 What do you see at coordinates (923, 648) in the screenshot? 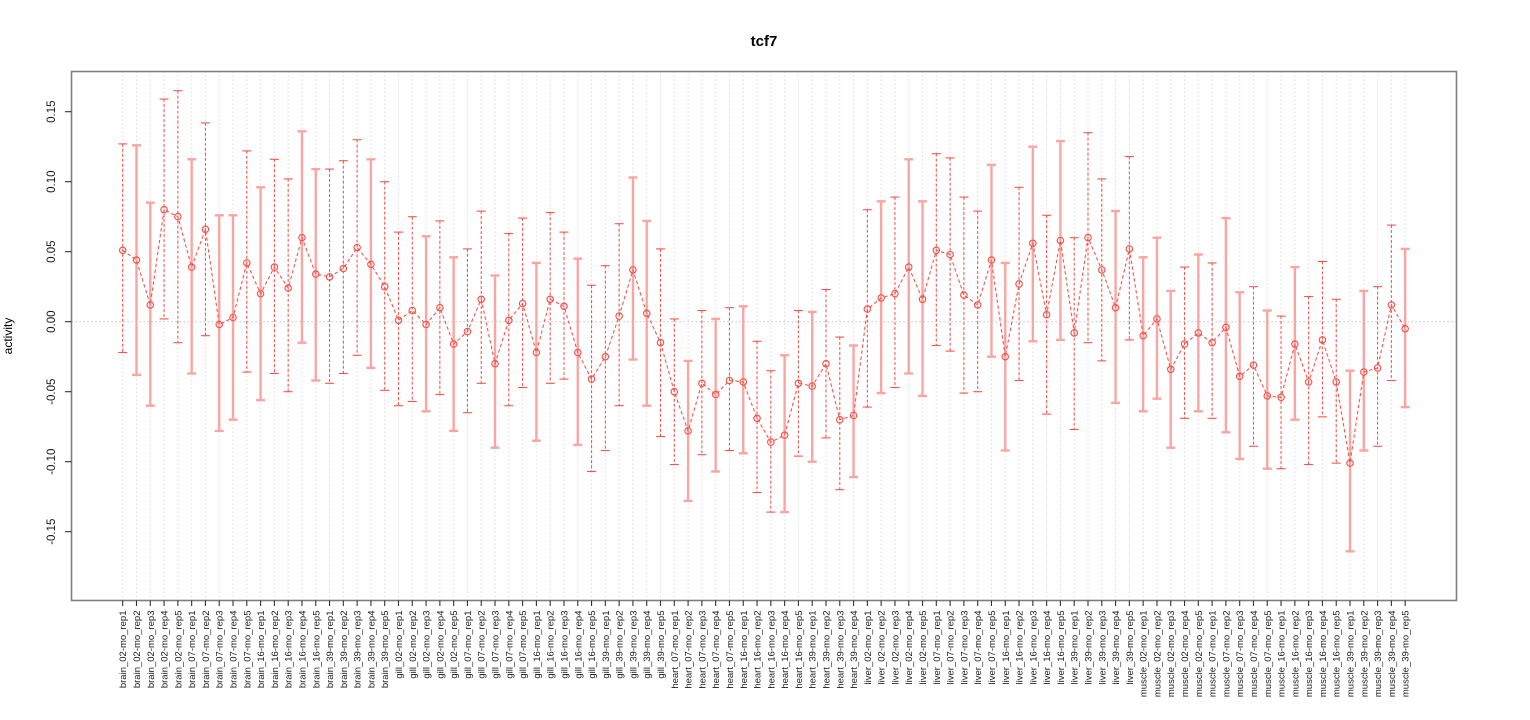
I see `svg-text: liver_02-mo_rep5` at bounding box center [923, 648].